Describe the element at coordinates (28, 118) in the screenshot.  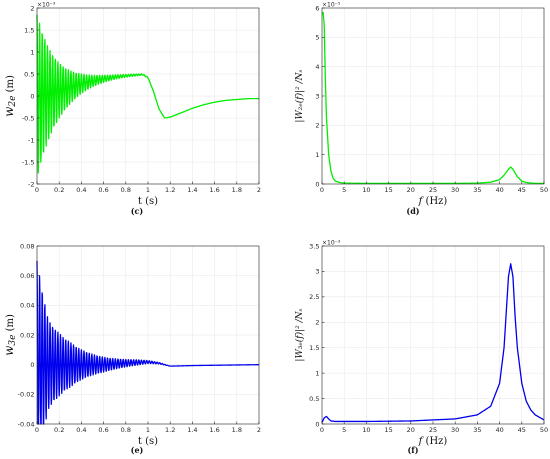
I see `y-tick-label: -0.5` at that location.